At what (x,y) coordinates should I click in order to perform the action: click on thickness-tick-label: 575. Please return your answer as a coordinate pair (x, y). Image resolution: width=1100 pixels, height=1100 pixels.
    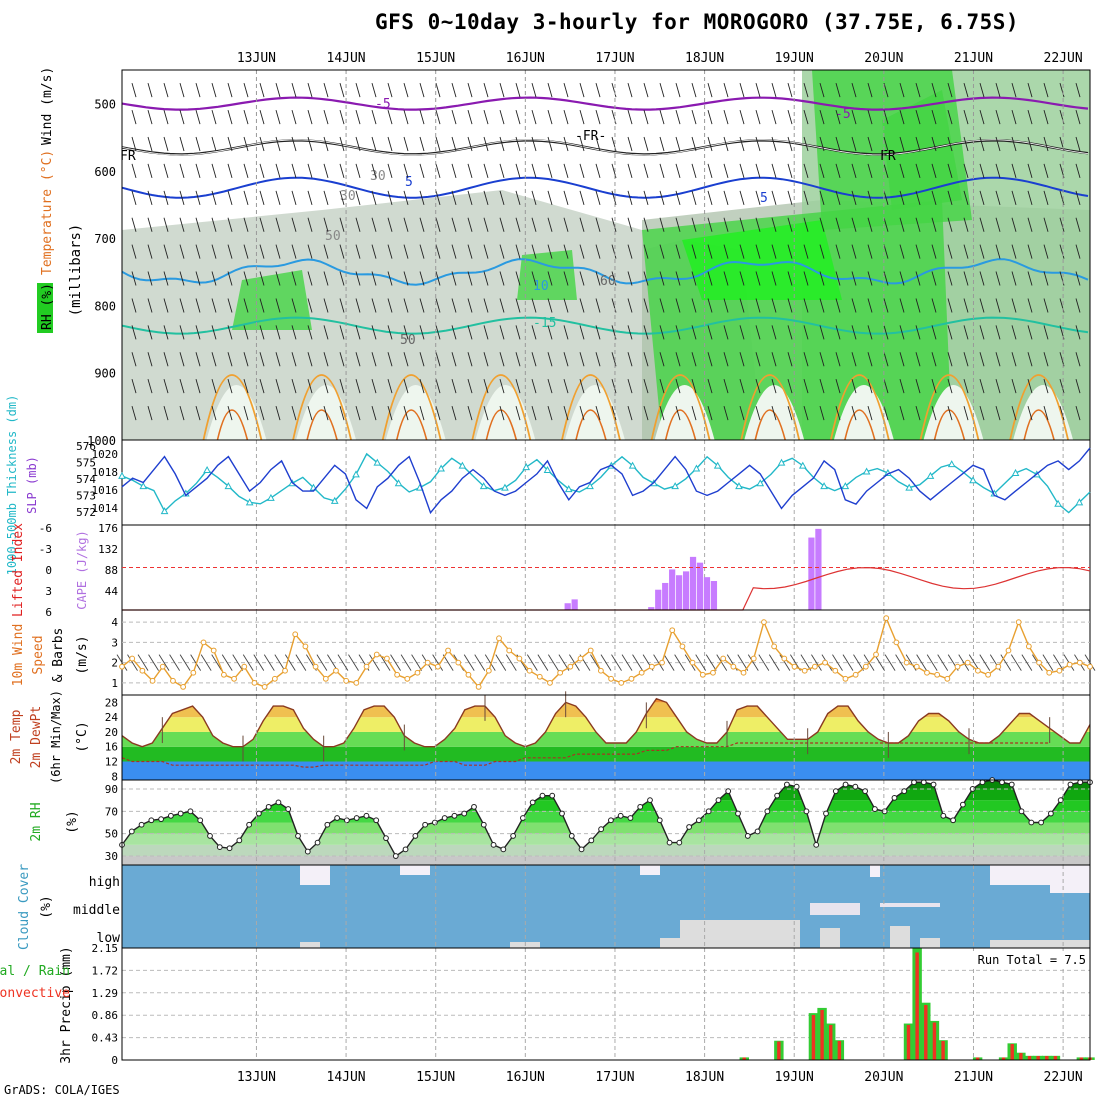
    Looking at the image, I should click on (86, 463).